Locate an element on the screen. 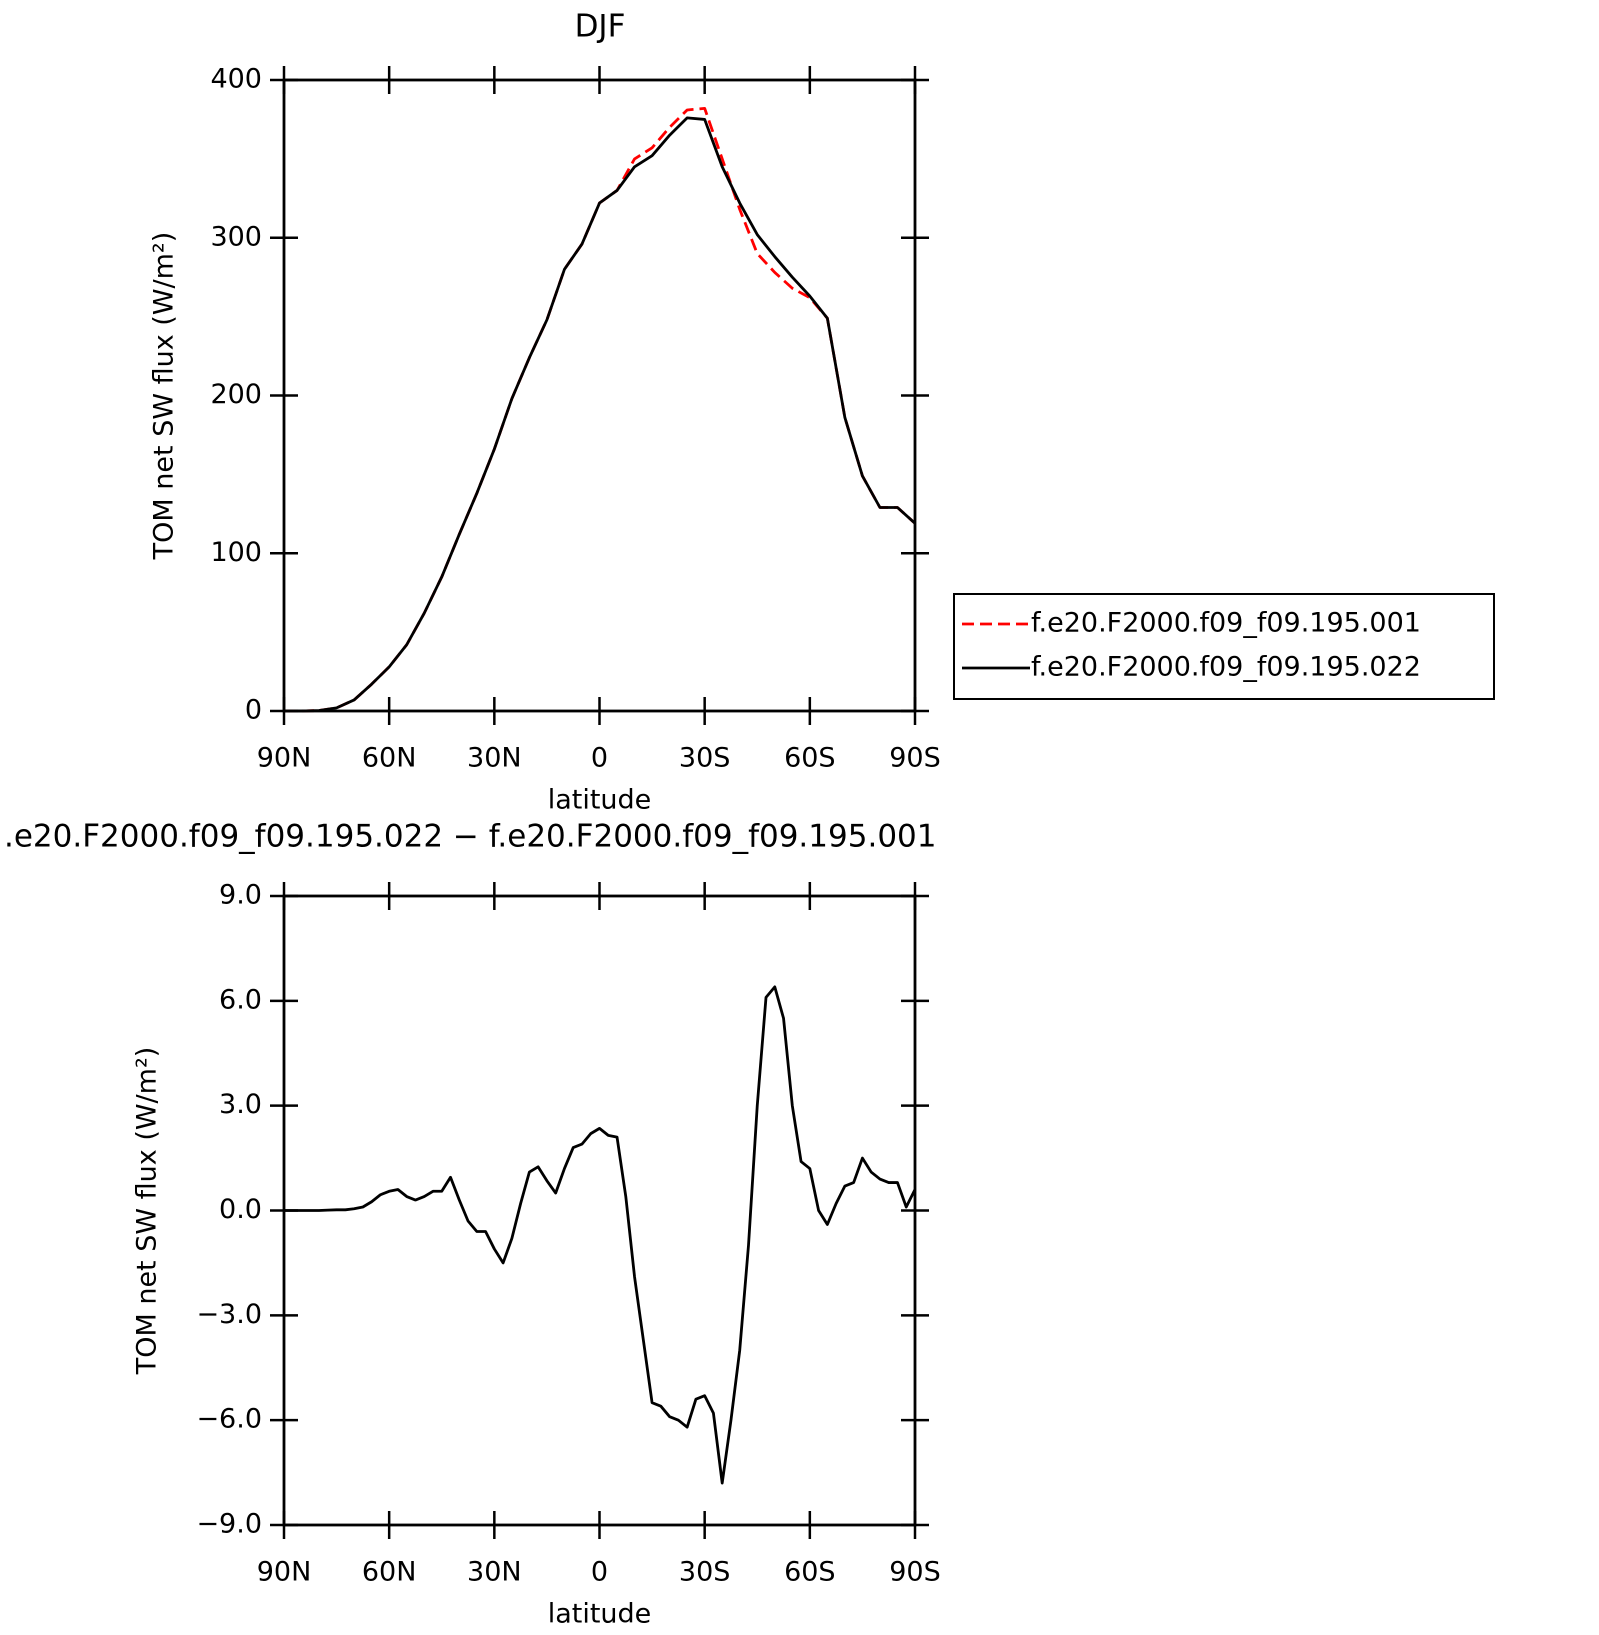  y-tick-label: 300 is located at coordinates (236, 236).